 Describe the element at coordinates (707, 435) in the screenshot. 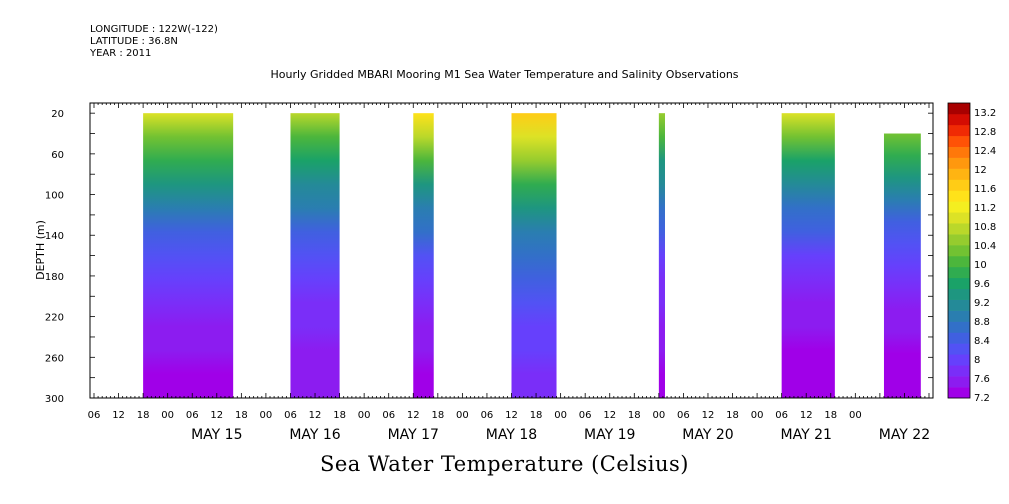

I see `x-day-label: MAY 20` at that location.